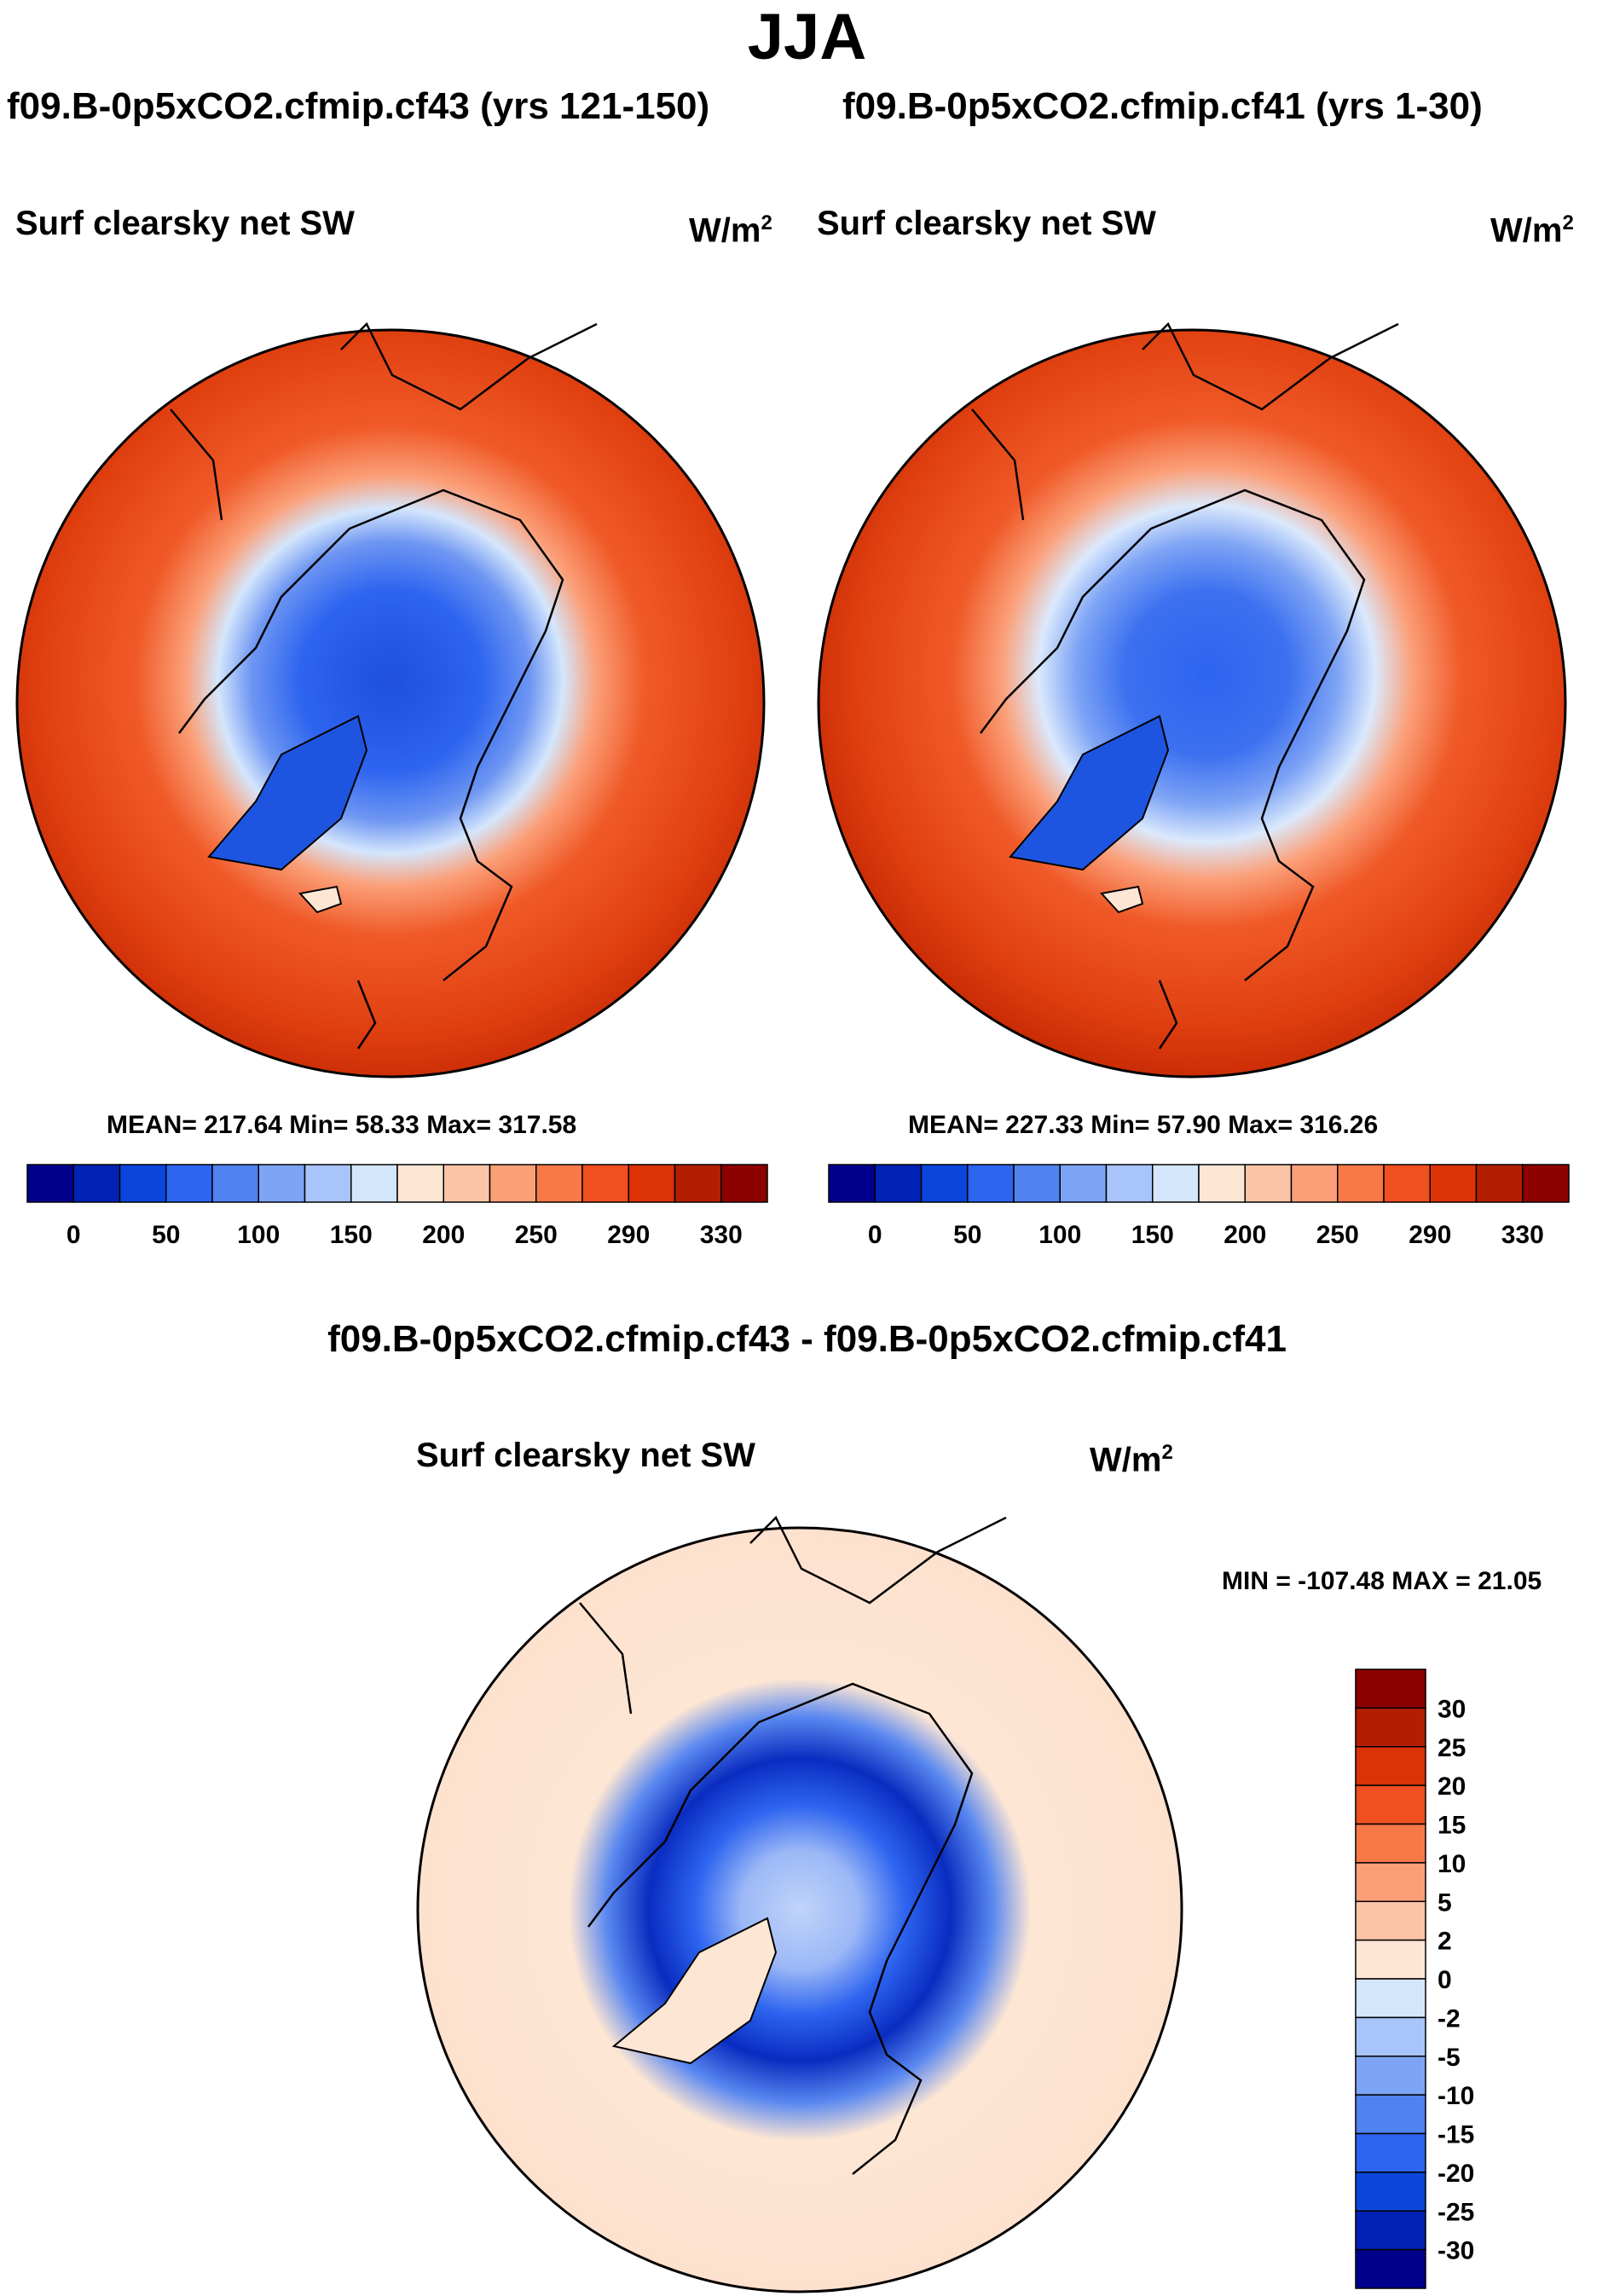 The width and height of the screenshot is (1614, 2296). Describe the element at coordinates (1337, 1235) in the screenshot. I see `panel2-colorbar-tick-label: 250` at that location.